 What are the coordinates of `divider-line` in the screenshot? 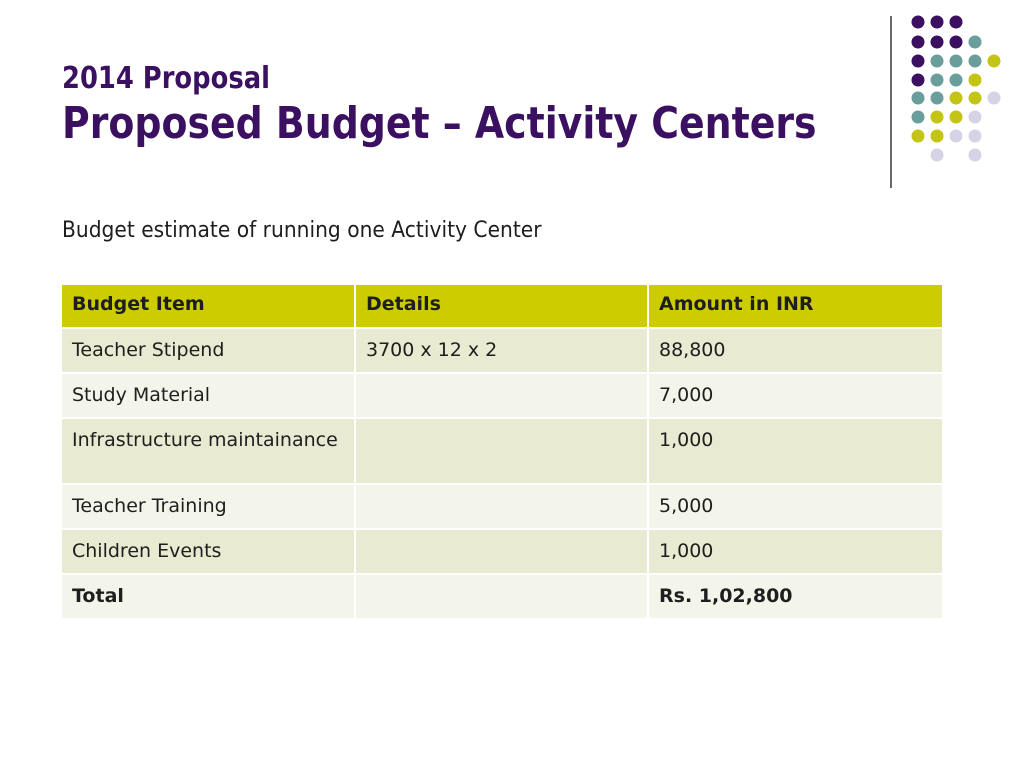 It's located at (891, 102).